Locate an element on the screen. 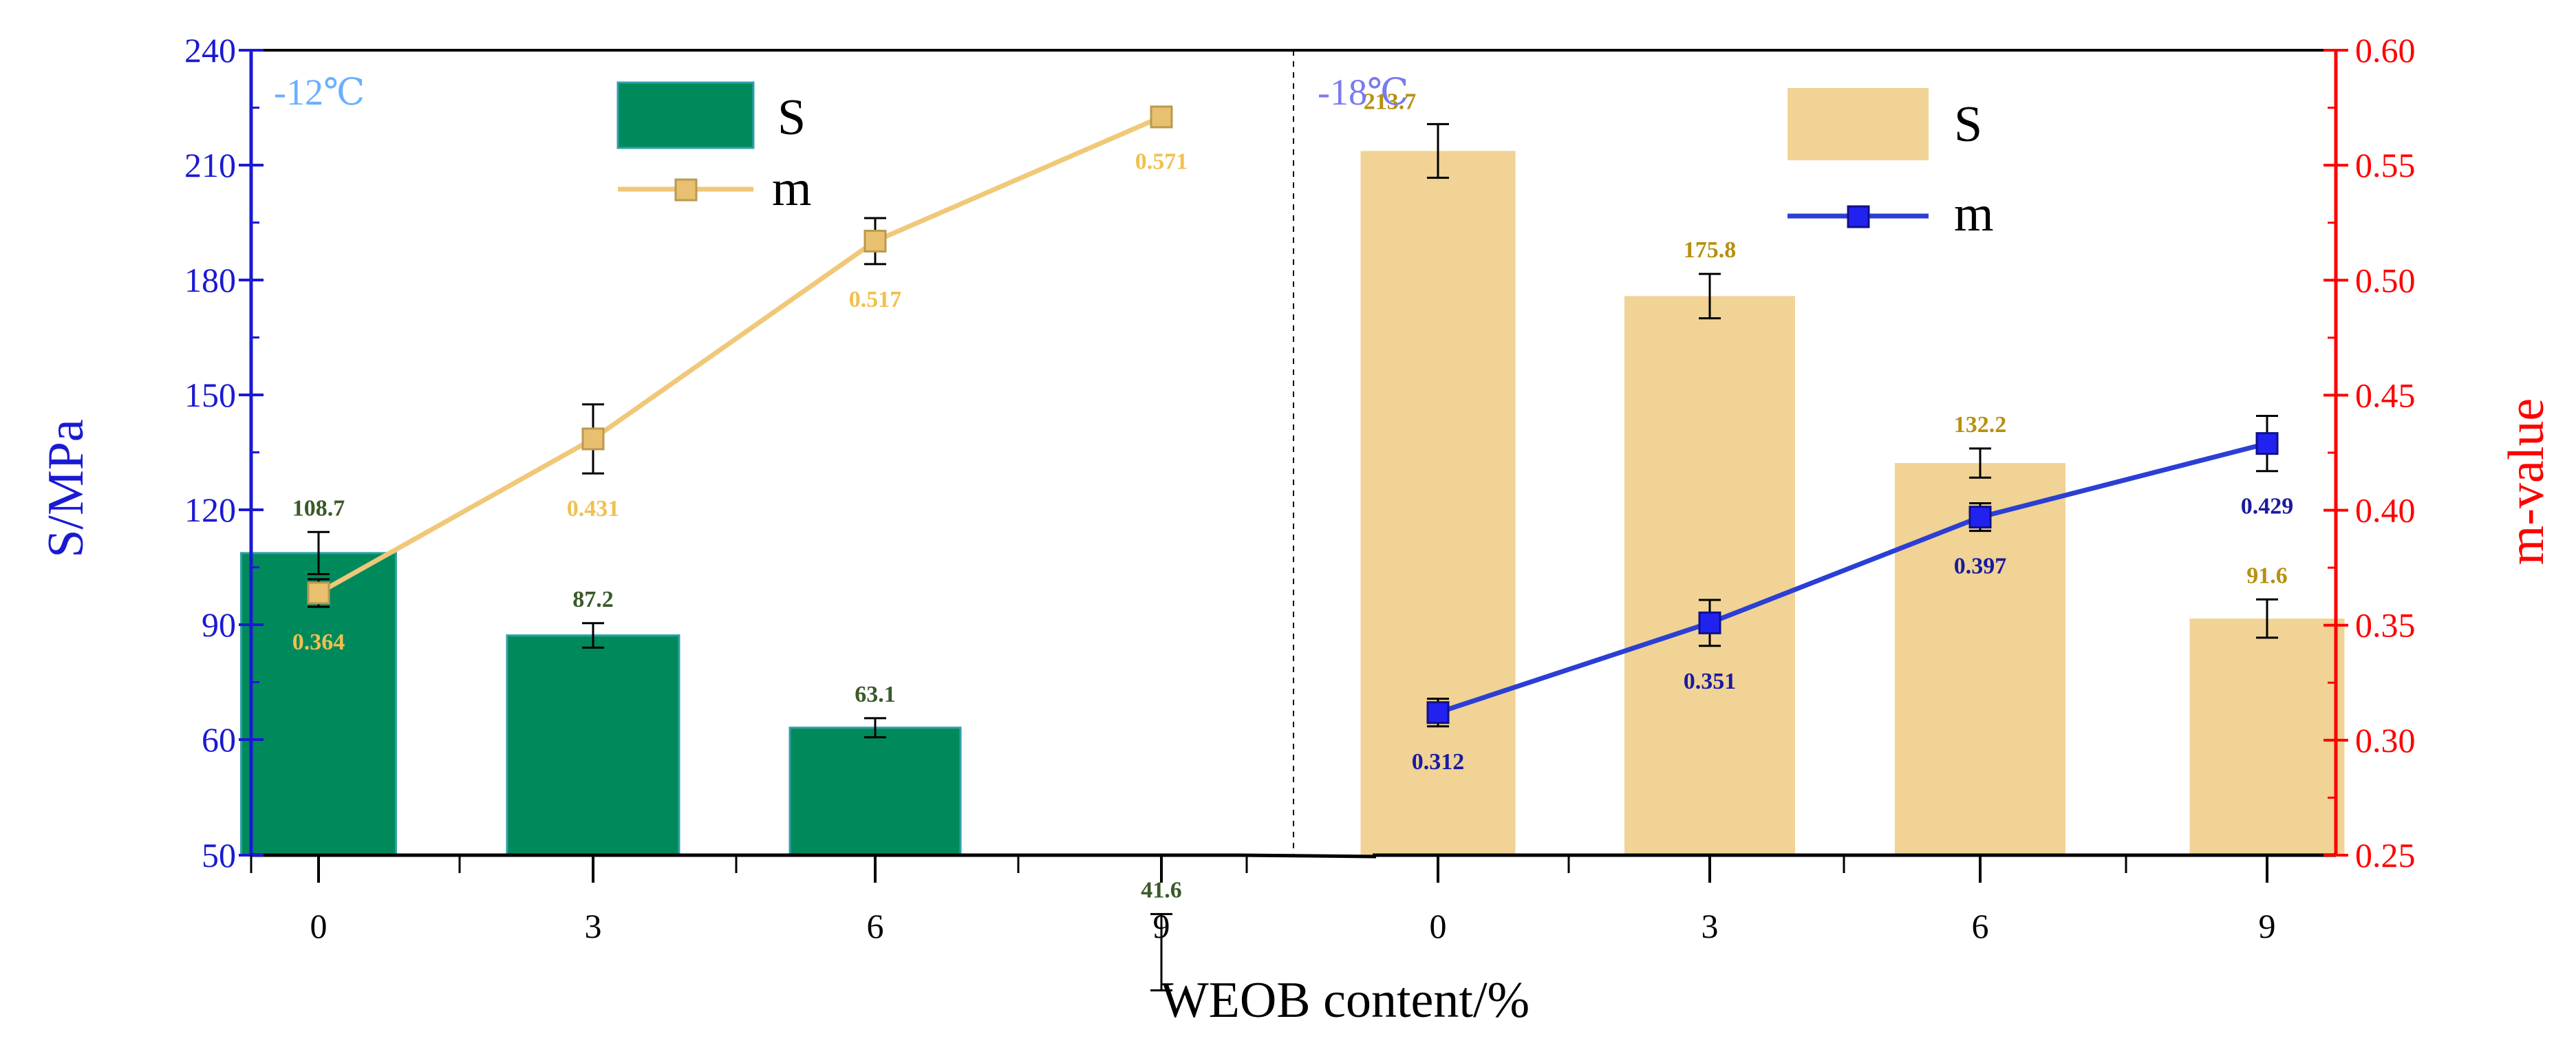 Image resolution: width=2576 pixels, height=1043 pixels. m-line-p2 is located at coordinates (1852, 578).